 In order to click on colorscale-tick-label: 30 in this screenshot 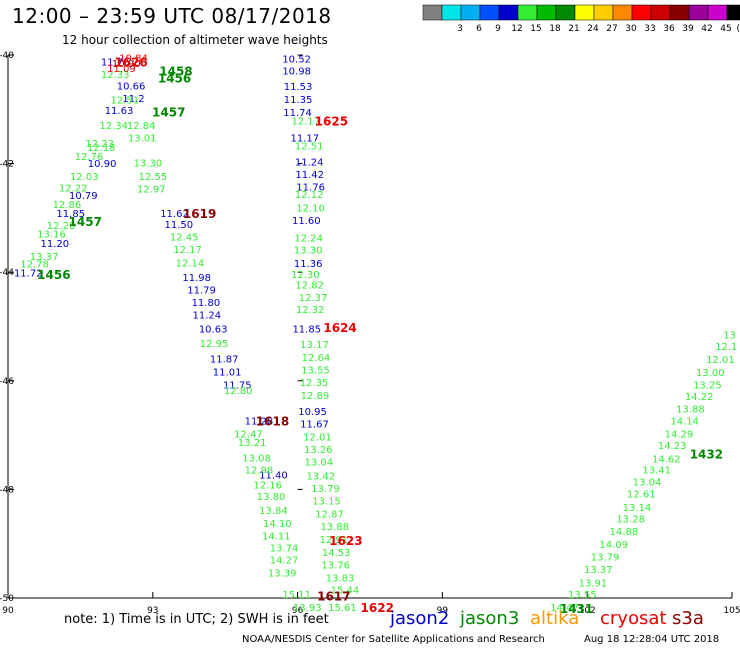, I will do `click(631, 29)`.